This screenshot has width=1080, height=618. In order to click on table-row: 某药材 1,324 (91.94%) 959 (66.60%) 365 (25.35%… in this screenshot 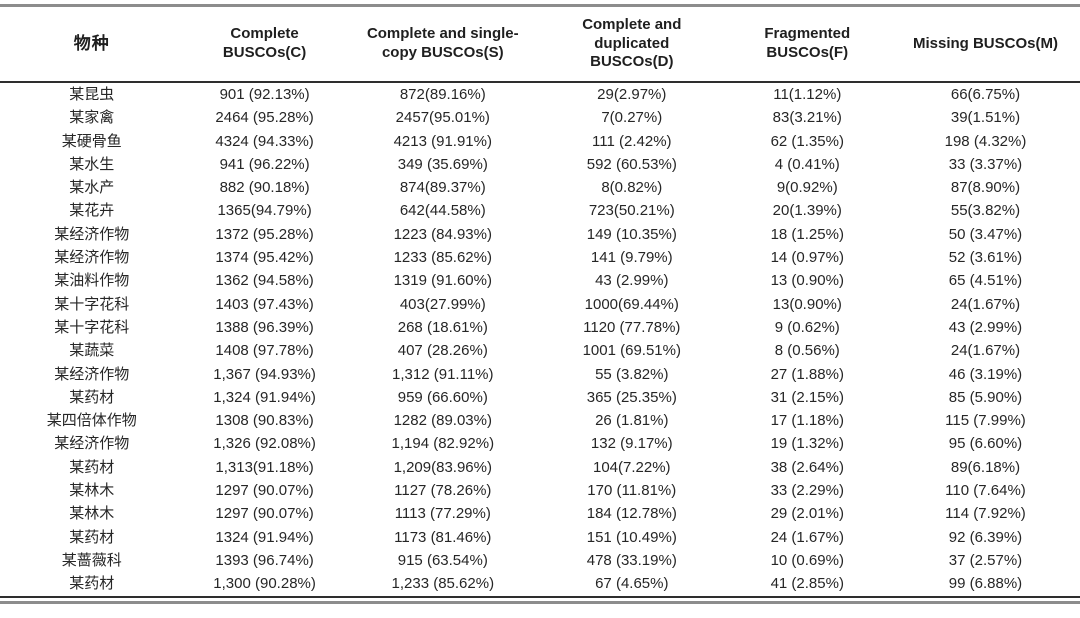, I will do `click(540, 397)`.